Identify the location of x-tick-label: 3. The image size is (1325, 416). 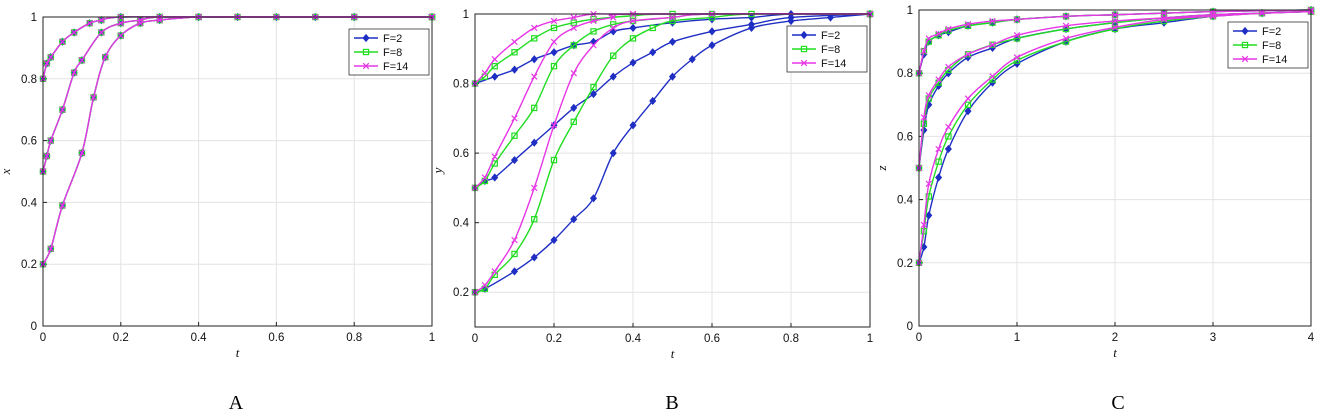
(1213, 338).